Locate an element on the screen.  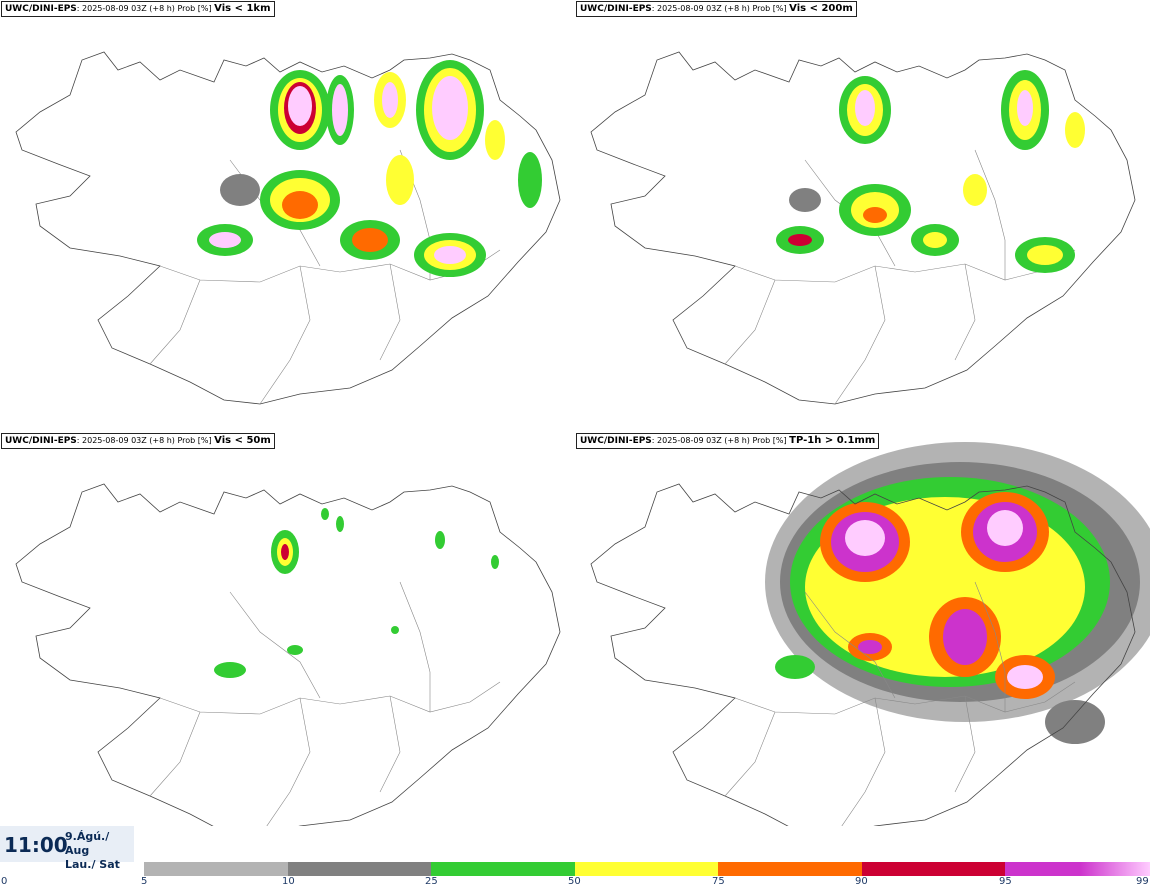
scale-tick: 75 is located at coordinates (718, 881).